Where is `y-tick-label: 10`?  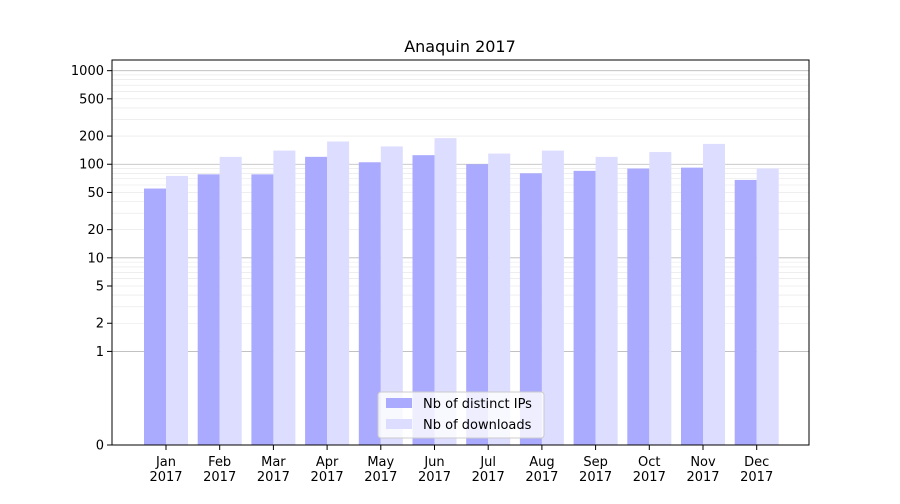
y-tick-label: 10 is located at coordinates (95, 258).